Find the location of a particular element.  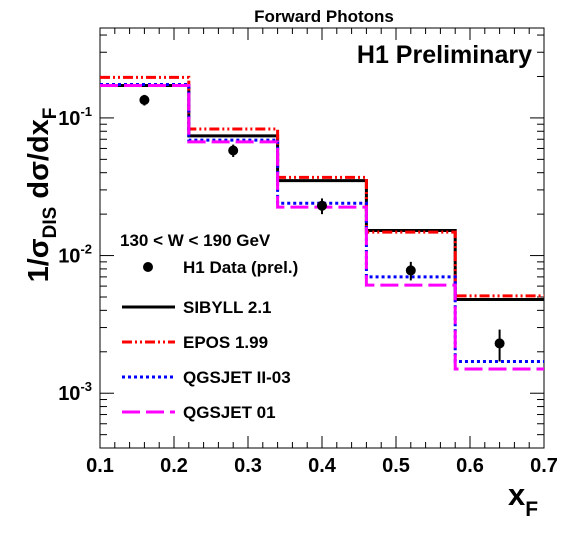

chart-title: Forward Photons is located at coordinates (324, 16).